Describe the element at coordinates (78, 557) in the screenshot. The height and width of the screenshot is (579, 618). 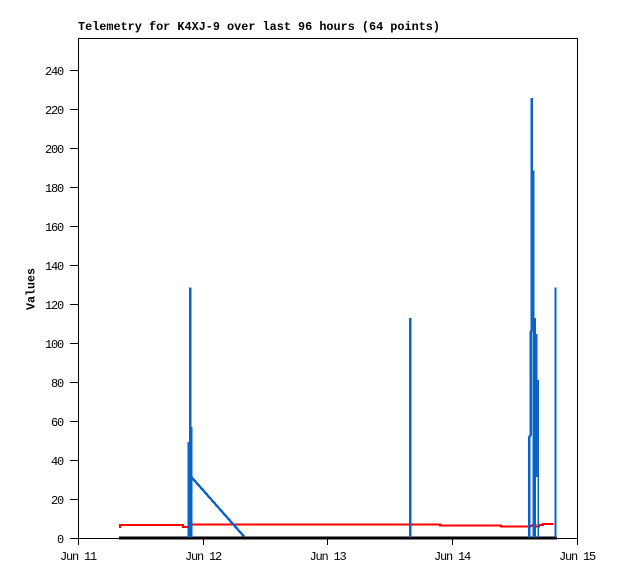
I see `svg-text: Jun 11` at that location.